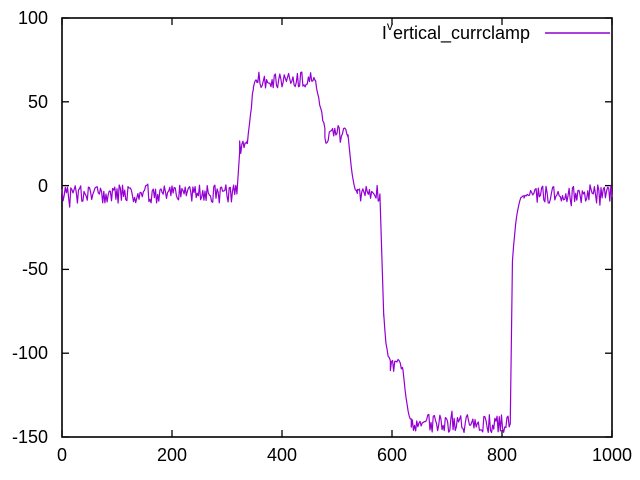 The height and width of the screenshot is (480, 640). What do you see at coordinates (32, 18) in the screenshot?
I see `y-tick-label: 100` at bounding box center [32, 18].